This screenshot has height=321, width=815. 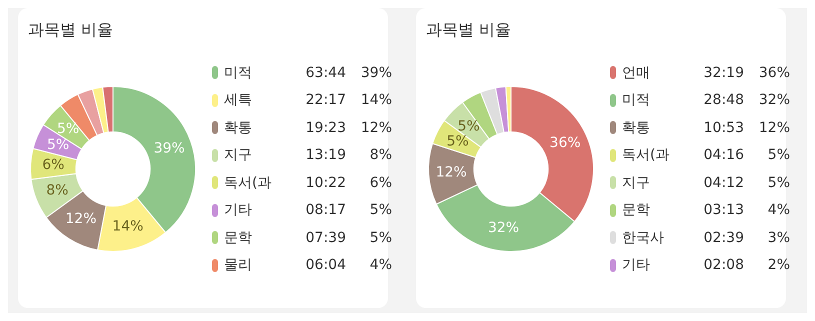 What do you see at coordinates (746, 128) in the screenshot?
I see `text: 10:53 12%` at bounding box center [746, 128].